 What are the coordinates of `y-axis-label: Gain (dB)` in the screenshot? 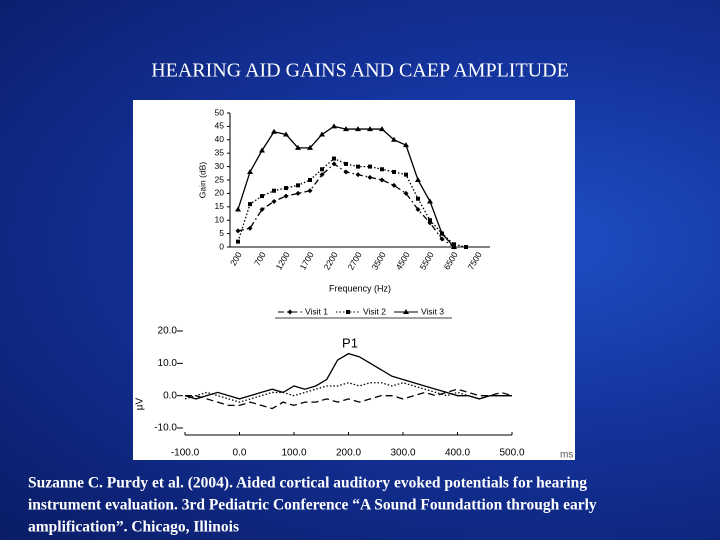 It's located at (202, 180).